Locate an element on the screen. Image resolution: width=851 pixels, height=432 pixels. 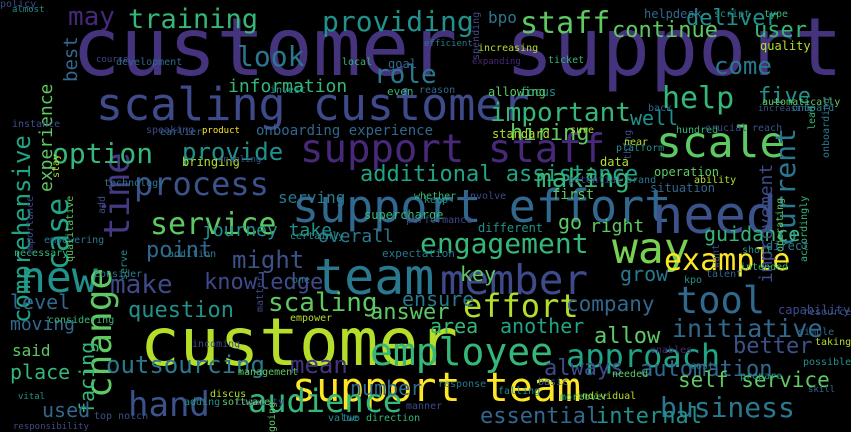
cloud-word: stay is located at coordinates (56, 165).